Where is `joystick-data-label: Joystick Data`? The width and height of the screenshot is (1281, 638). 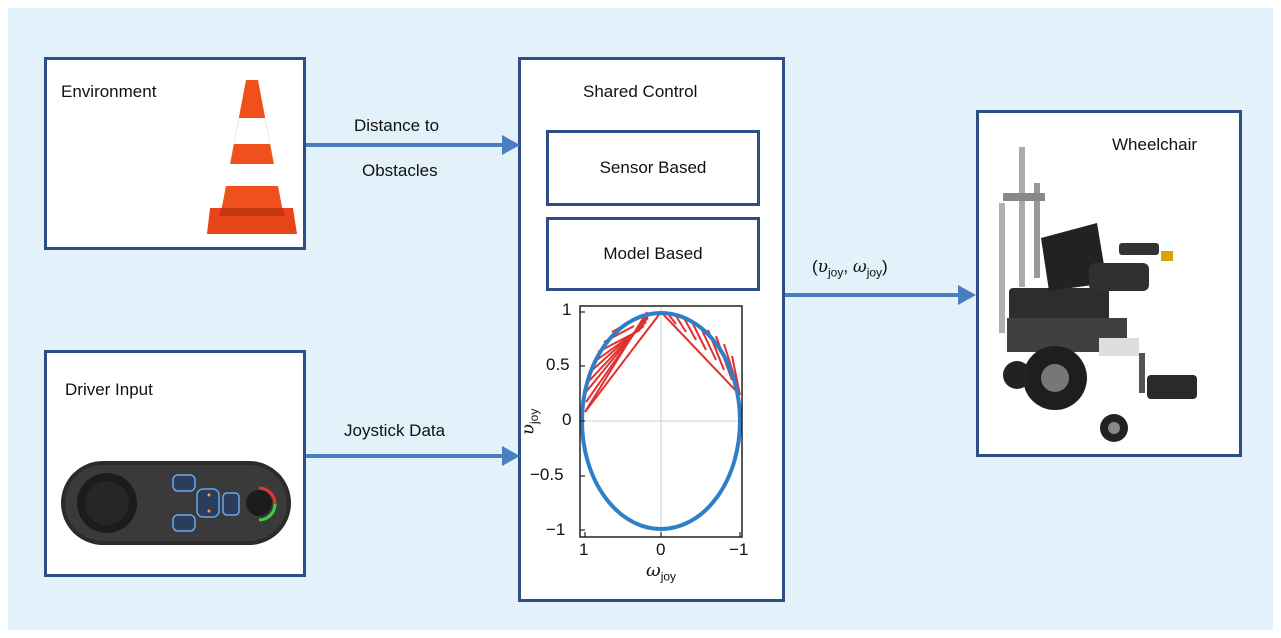
joystick-data-label: Joystick Data is located at coordinates (395, 430).